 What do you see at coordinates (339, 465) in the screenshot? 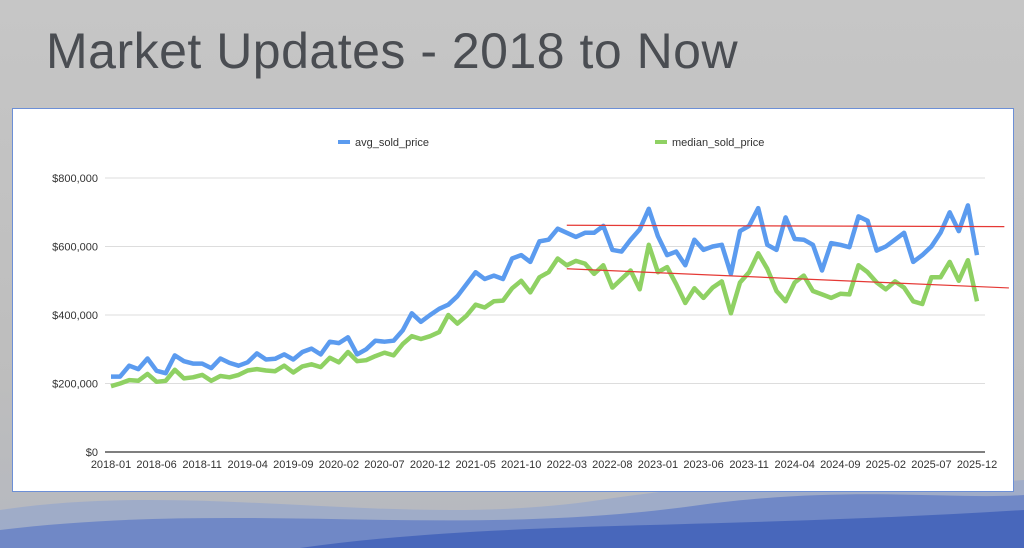
I see `x-tick-label: 2020-02` at bounding box center [339, 465].